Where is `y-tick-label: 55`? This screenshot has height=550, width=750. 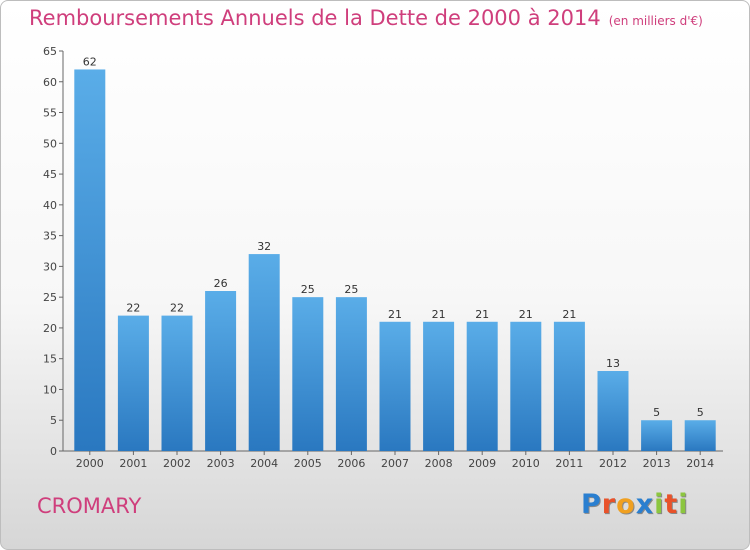 y-tick-label: 55 is located at coordinates (50, 113).